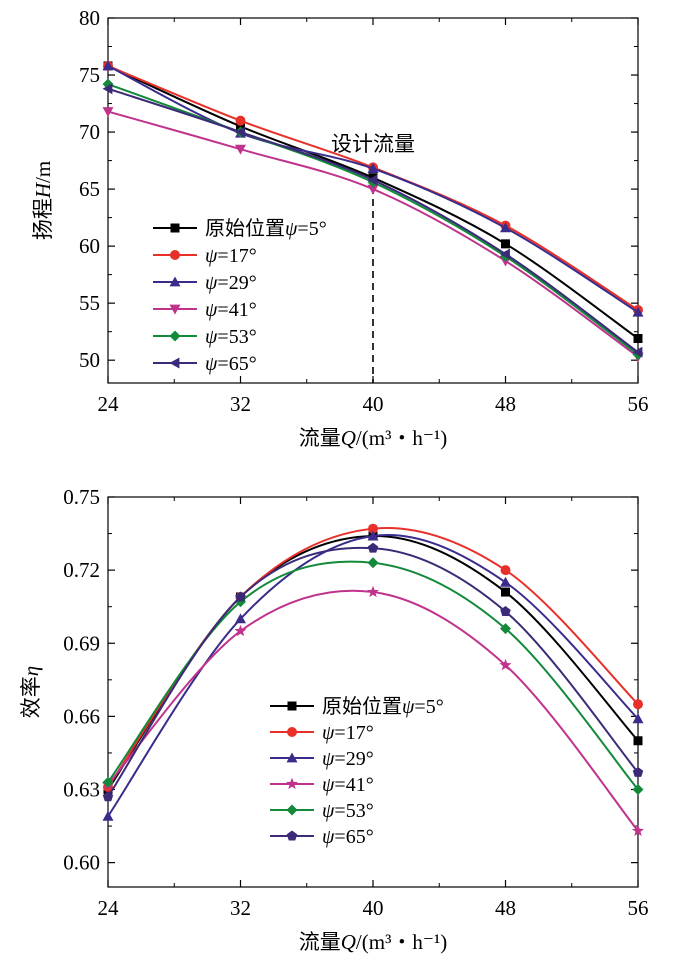  Describe the element at coordinates (89, 18) in the screenshot. I see `y-tick-label: 80` at that location.